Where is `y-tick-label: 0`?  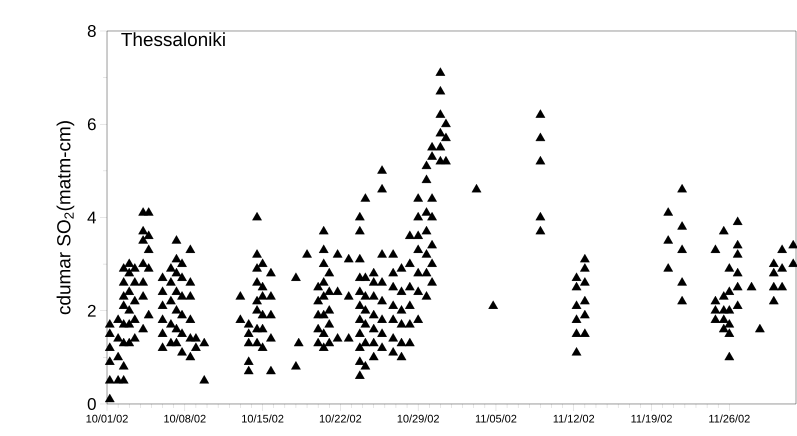 y-tick-label: 0 is located at coordinates (92, 404).